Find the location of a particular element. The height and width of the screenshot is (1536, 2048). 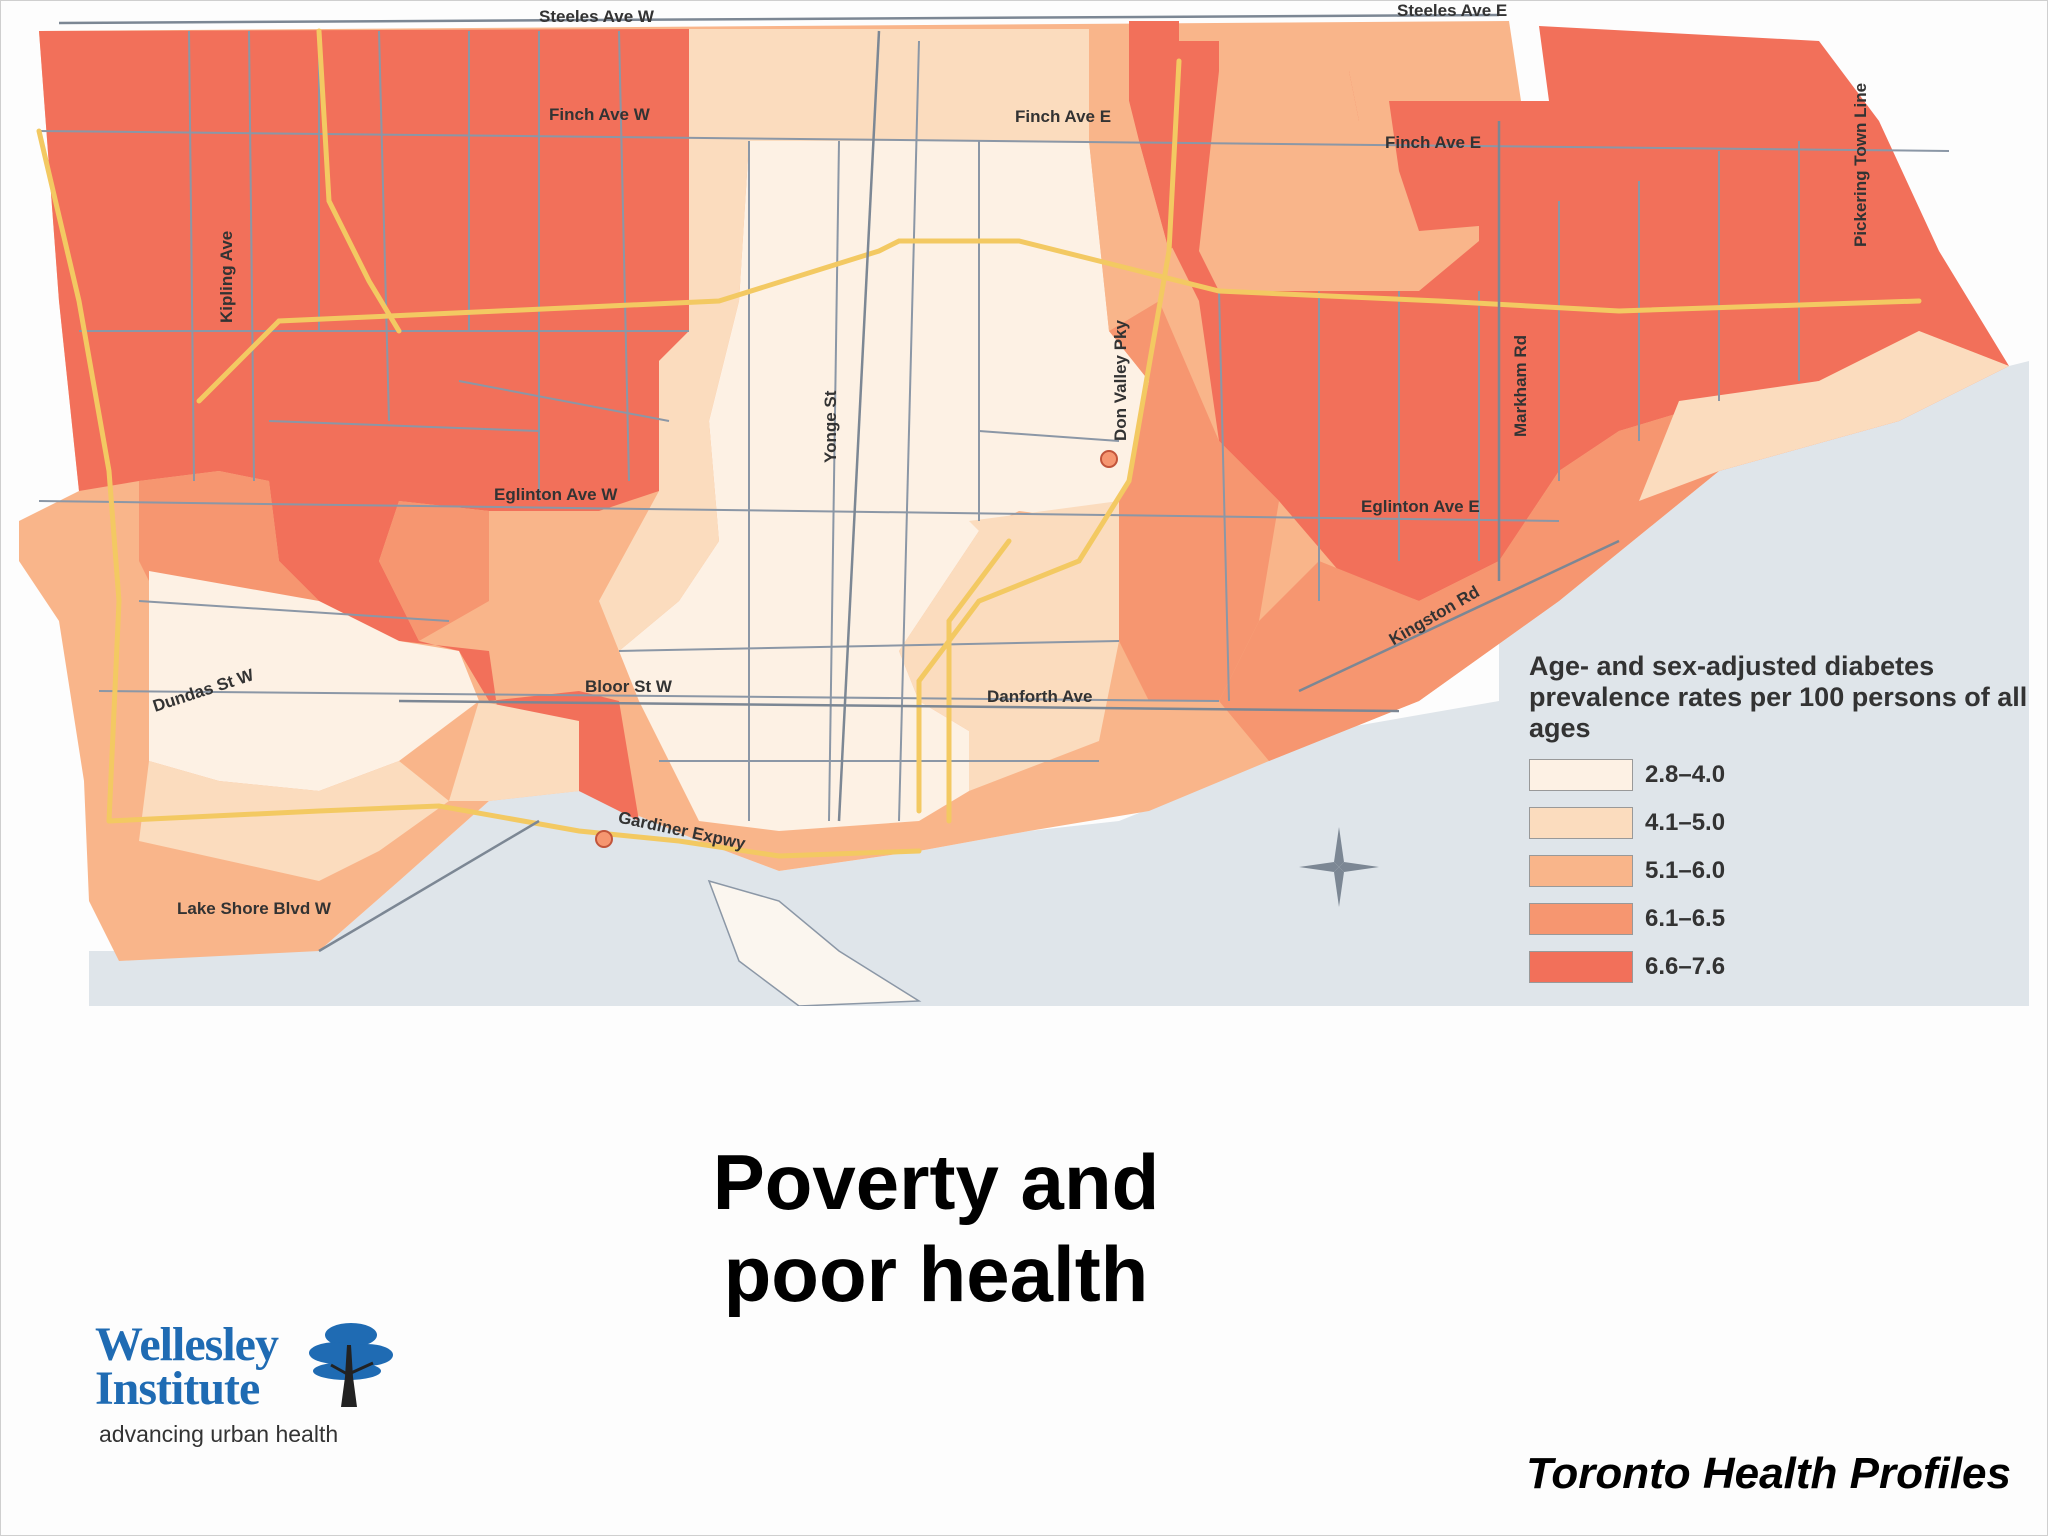

legend-item: 4.1–5.0 is located at coordinates (1779, 823).